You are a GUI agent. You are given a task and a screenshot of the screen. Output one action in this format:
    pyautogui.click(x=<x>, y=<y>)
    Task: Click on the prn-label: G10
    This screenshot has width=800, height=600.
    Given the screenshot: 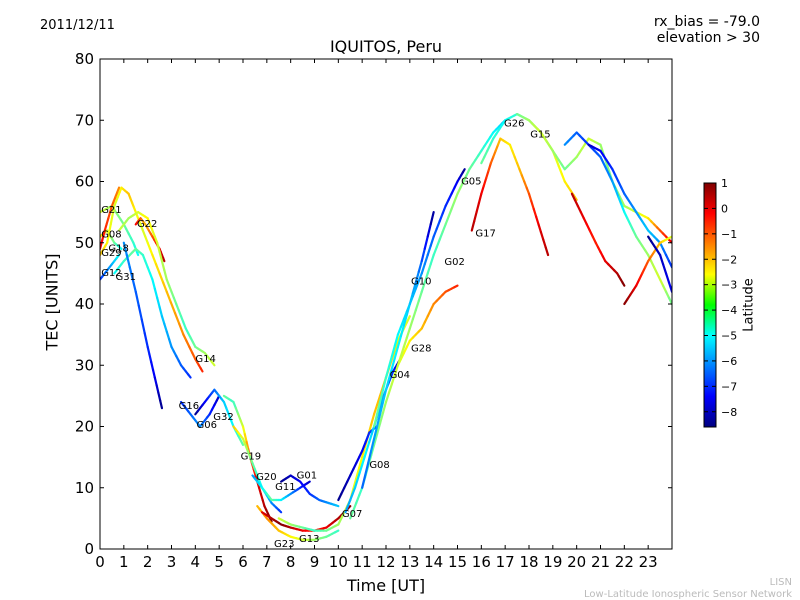 What is the action you would take?
    pyautogui.click(x=421, y=282)
    